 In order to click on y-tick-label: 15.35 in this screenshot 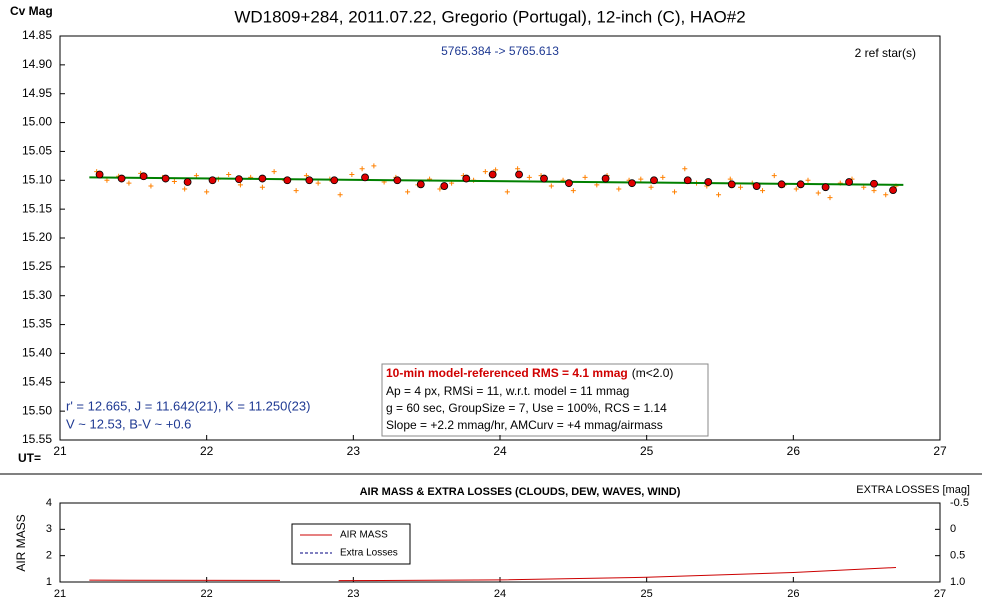, I will do `click(37, 324)`.